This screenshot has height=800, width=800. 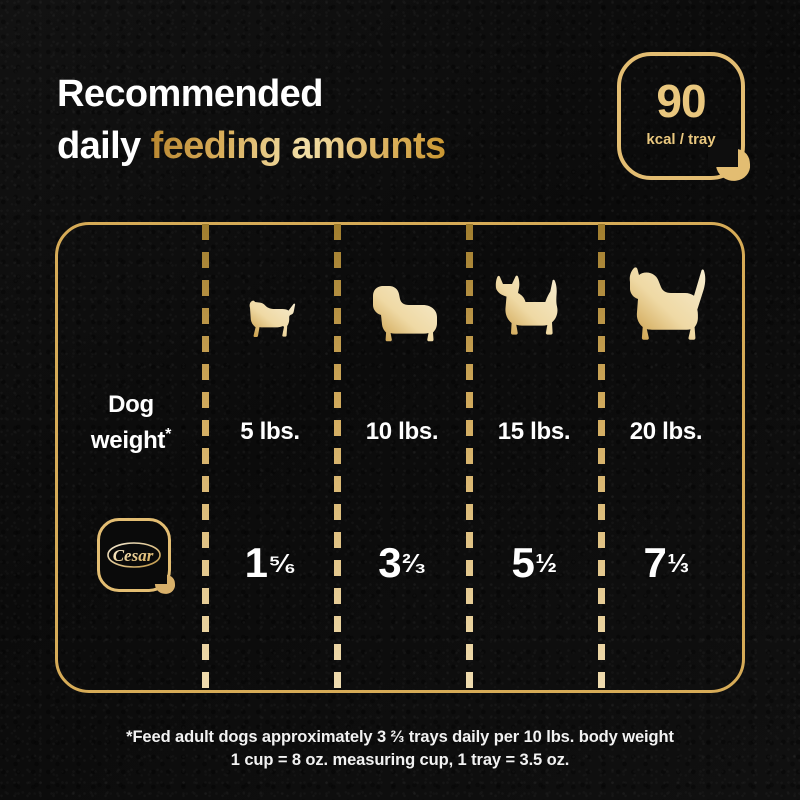 I want to click on kcal-badge-tail-notch, so click(x=723, y=153).